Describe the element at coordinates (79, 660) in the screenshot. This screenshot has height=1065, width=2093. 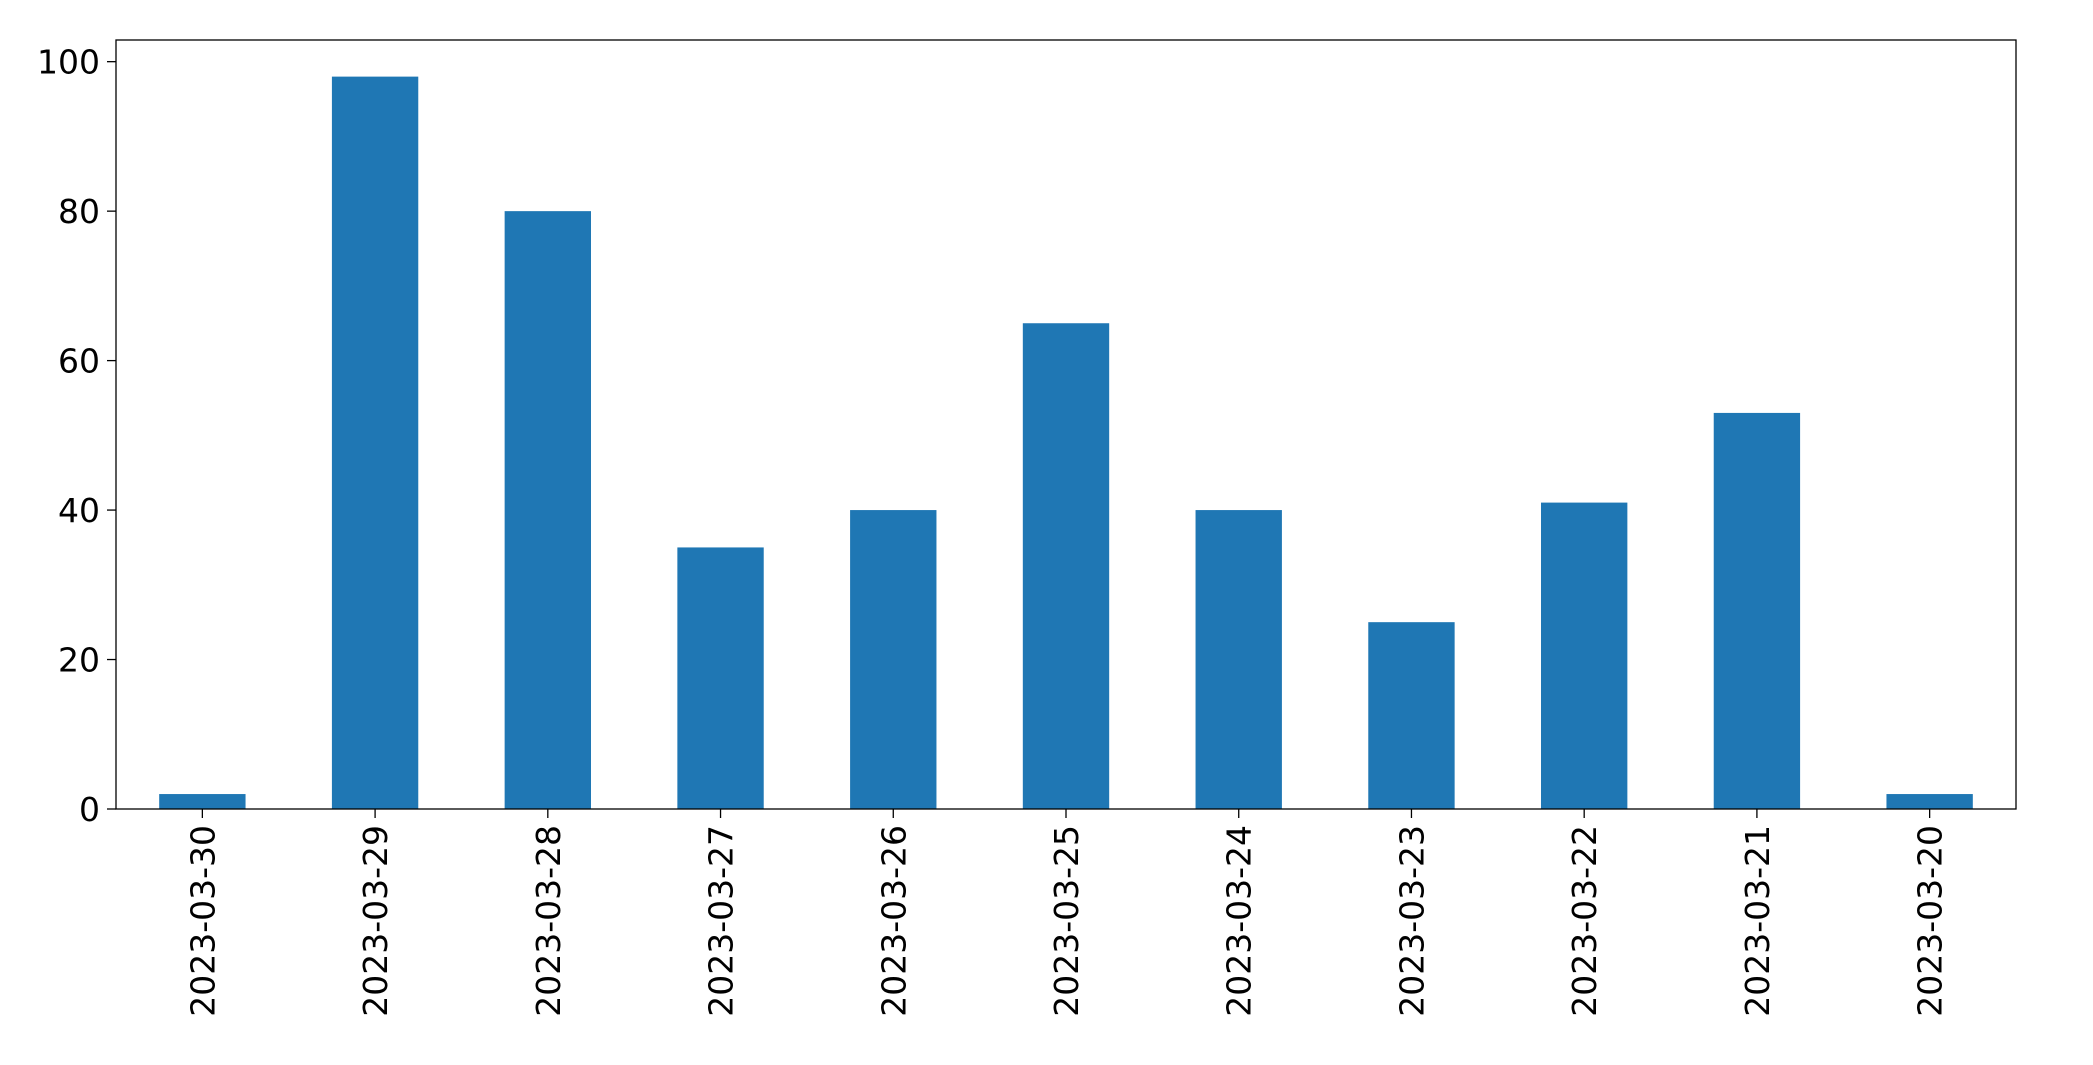
I see `y-tick-label: 20` at that location.